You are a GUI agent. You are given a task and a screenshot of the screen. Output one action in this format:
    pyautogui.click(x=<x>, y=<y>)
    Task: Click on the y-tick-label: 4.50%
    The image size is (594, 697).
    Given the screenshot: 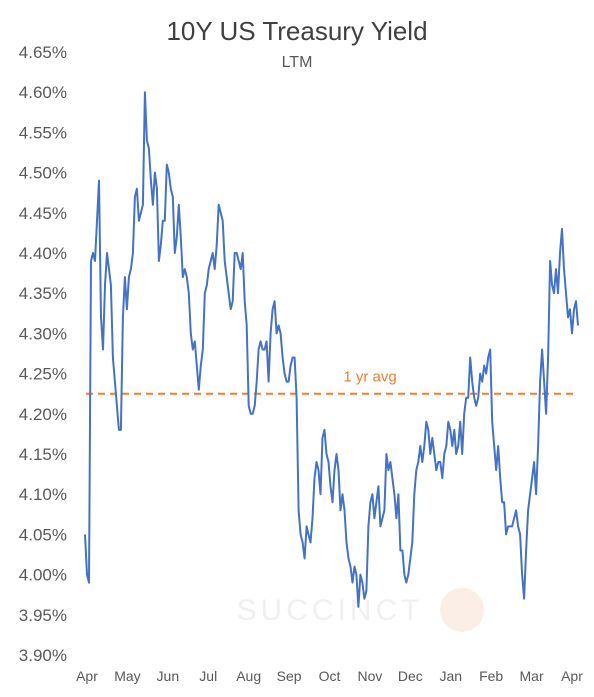 What is the action you would take?
    pyautogui.click(x=43, y=173)
    